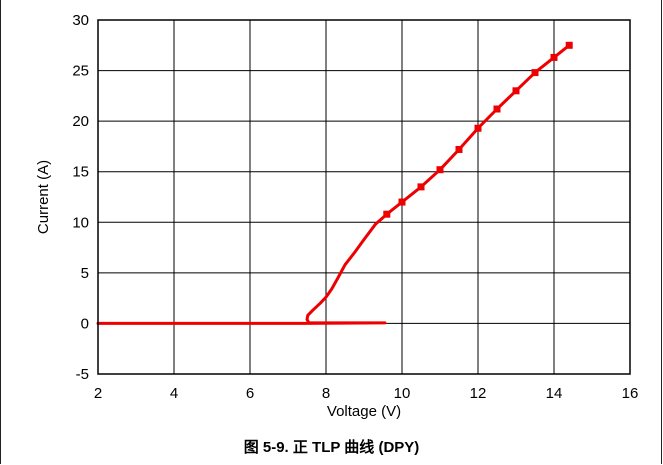 The height and width of the screenshot is (465, 663). What do you see at coordinates (554, 393) in the screenshot?
I see `x-tick-label: 14` at bounding box center [554, 393].